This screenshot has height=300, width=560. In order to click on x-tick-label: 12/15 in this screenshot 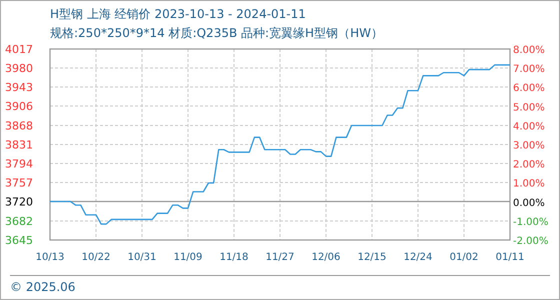, I will do `click(372, 257)`.